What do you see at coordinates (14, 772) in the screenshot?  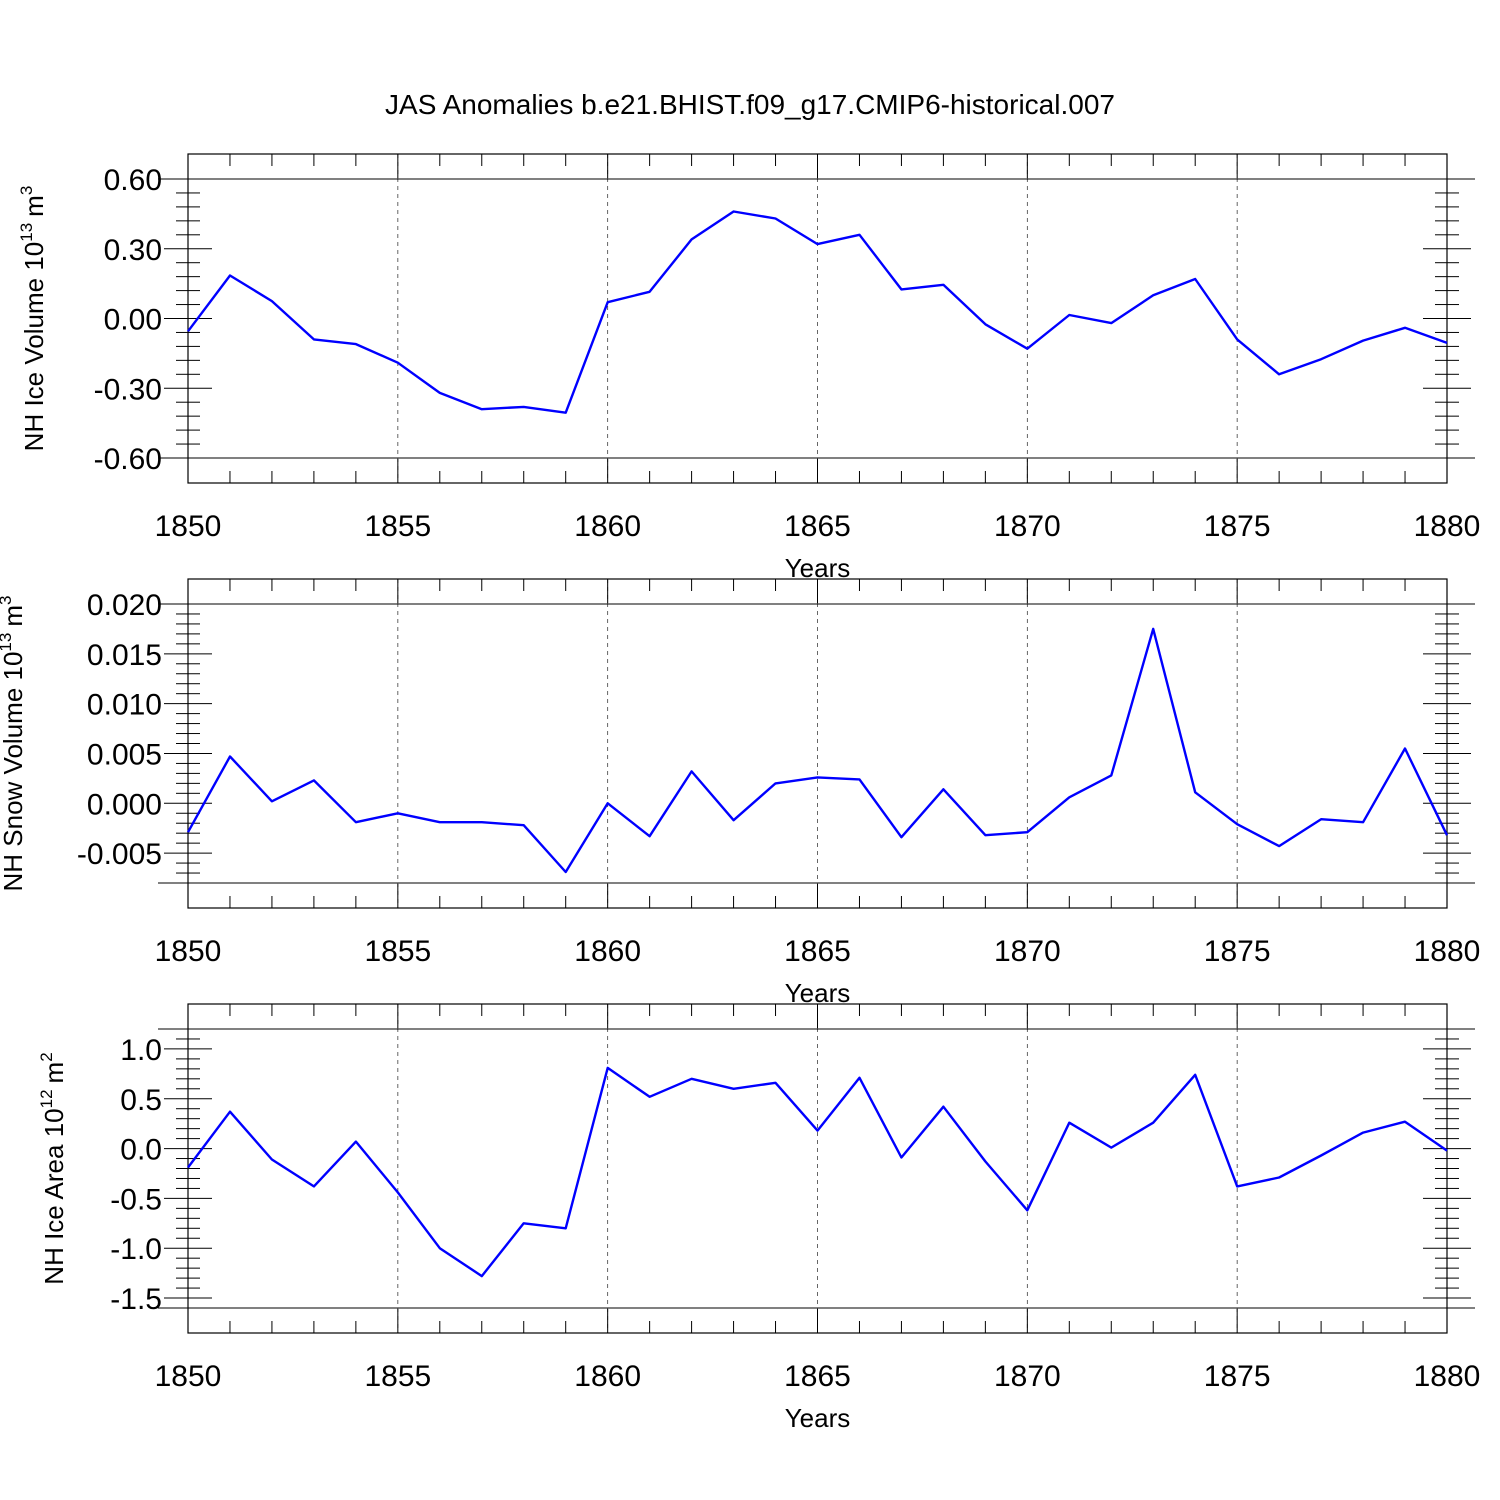 I see `y-axis-title-text: NH Snow Volume 10` at bounding box center [14, 772].